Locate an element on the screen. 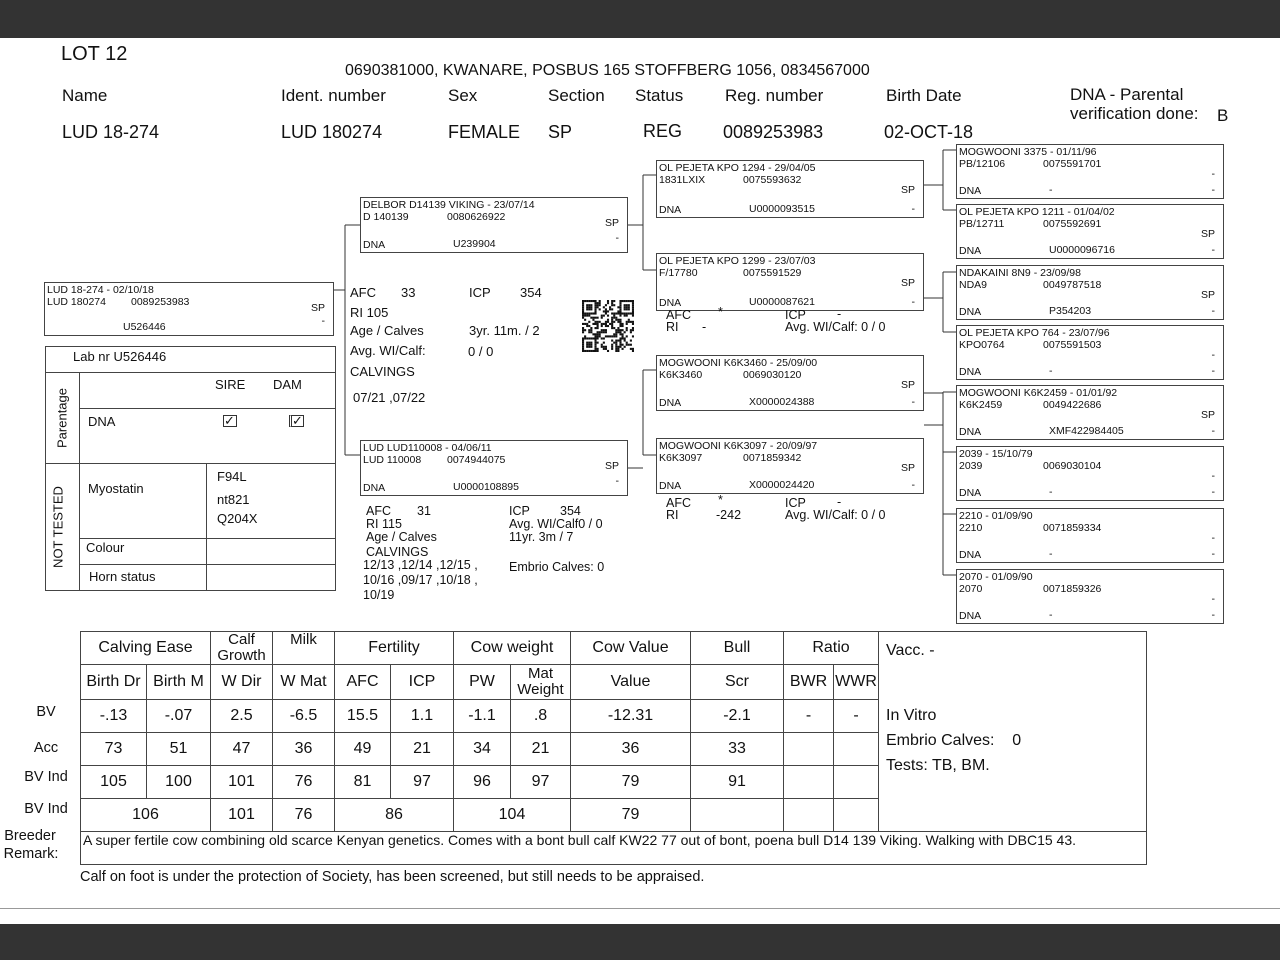 This screenshot has width=1280, height=960. dna-number: U0000093515 is located at coordinates (782, 209).